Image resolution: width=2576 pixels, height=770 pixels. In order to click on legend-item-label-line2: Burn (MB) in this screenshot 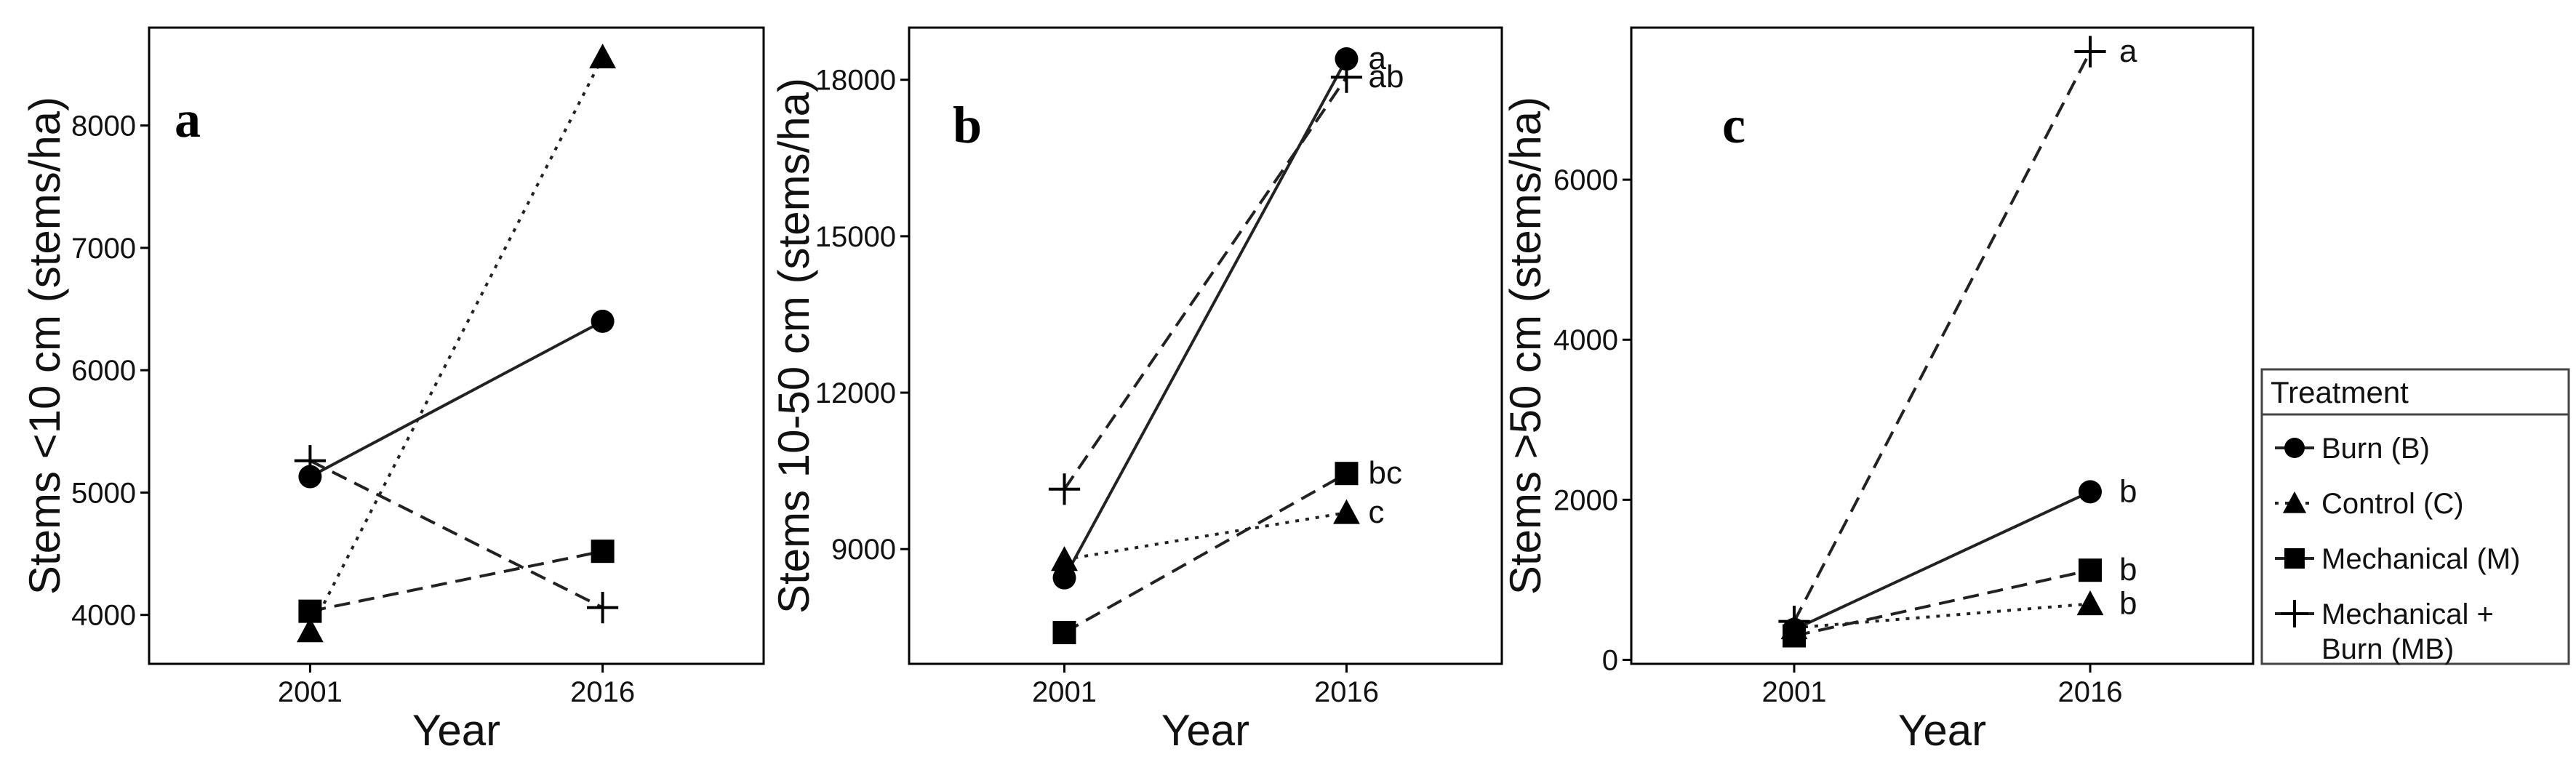, I will do `click(2387, 649)`.